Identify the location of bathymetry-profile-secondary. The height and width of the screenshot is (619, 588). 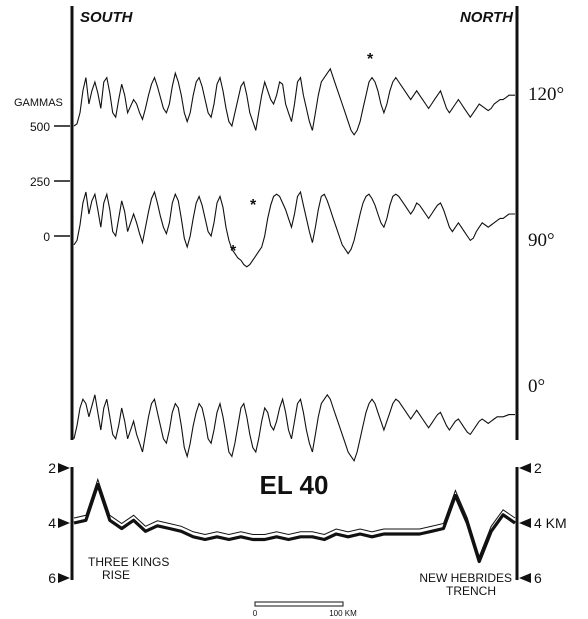
(294, 518).